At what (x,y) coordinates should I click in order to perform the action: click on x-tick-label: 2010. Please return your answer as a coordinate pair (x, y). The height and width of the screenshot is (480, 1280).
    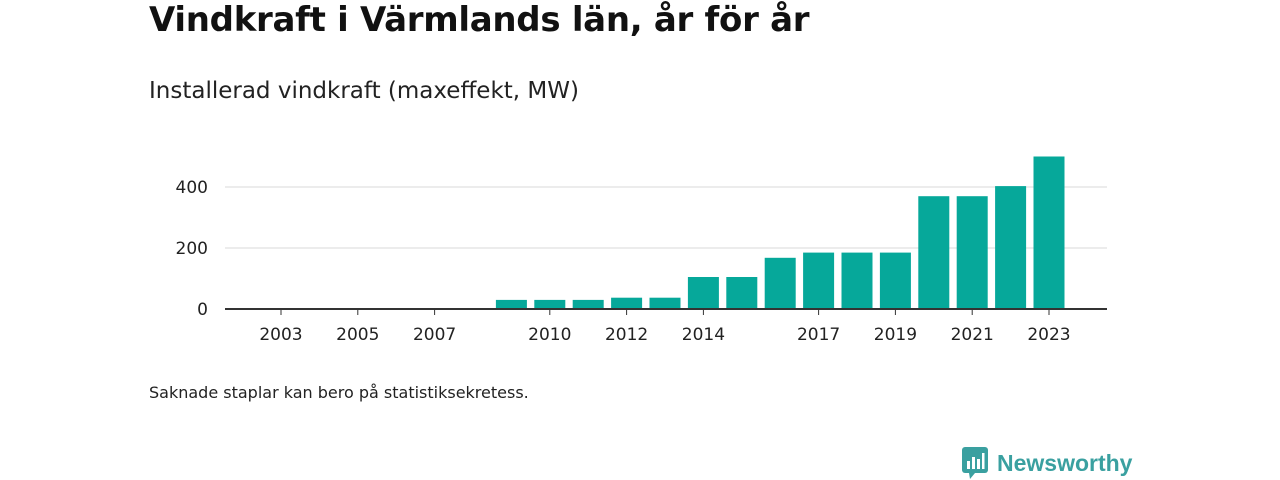
    Looking at the image, I should click on (549, 335).